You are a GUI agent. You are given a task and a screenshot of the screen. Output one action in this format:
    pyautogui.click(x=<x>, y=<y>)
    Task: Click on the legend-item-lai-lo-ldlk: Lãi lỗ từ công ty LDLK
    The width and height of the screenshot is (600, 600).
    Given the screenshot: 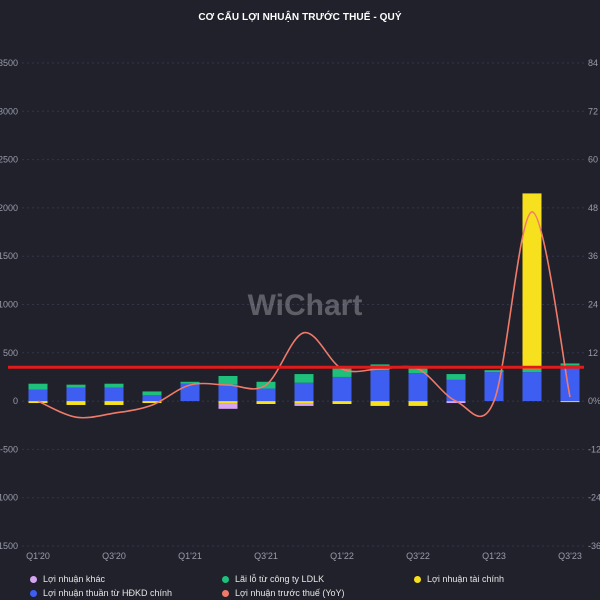 What is the action you would take?
    pyautogui.click(x=273, y=579)
    